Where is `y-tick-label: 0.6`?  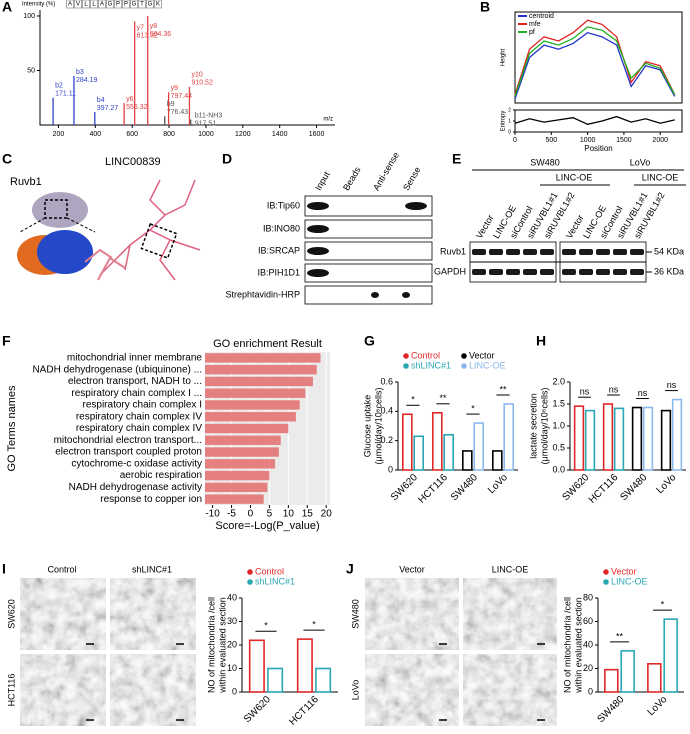 y-tick-label: 0.6 is located at coordinates (386, 381).